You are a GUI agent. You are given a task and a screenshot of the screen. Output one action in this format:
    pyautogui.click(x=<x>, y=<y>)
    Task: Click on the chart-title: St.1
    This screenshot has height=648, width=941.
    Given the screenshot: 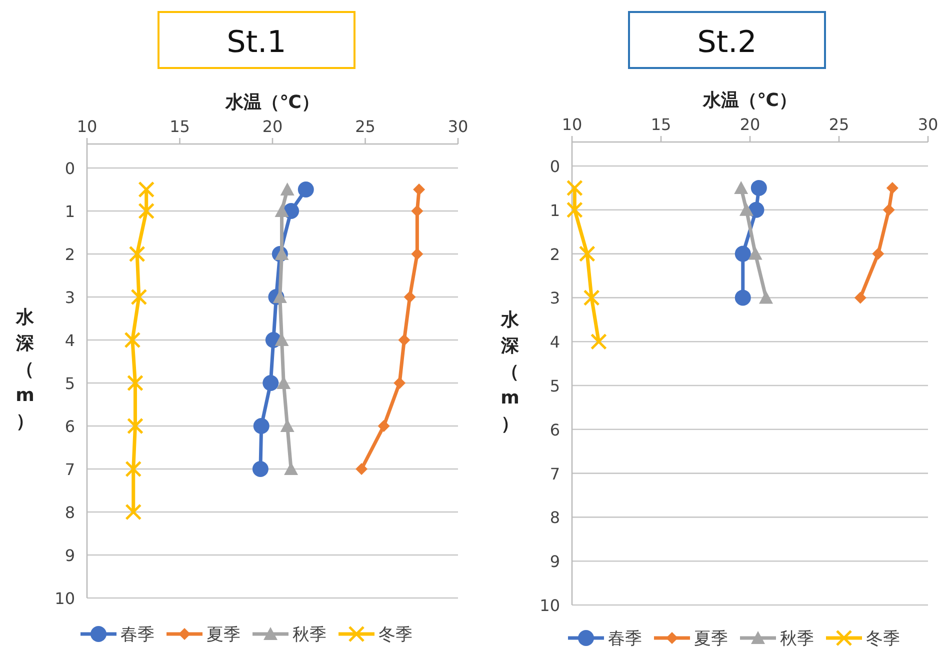 What is the action you would take?
    pyautogui.click(x=256, y=42)
    